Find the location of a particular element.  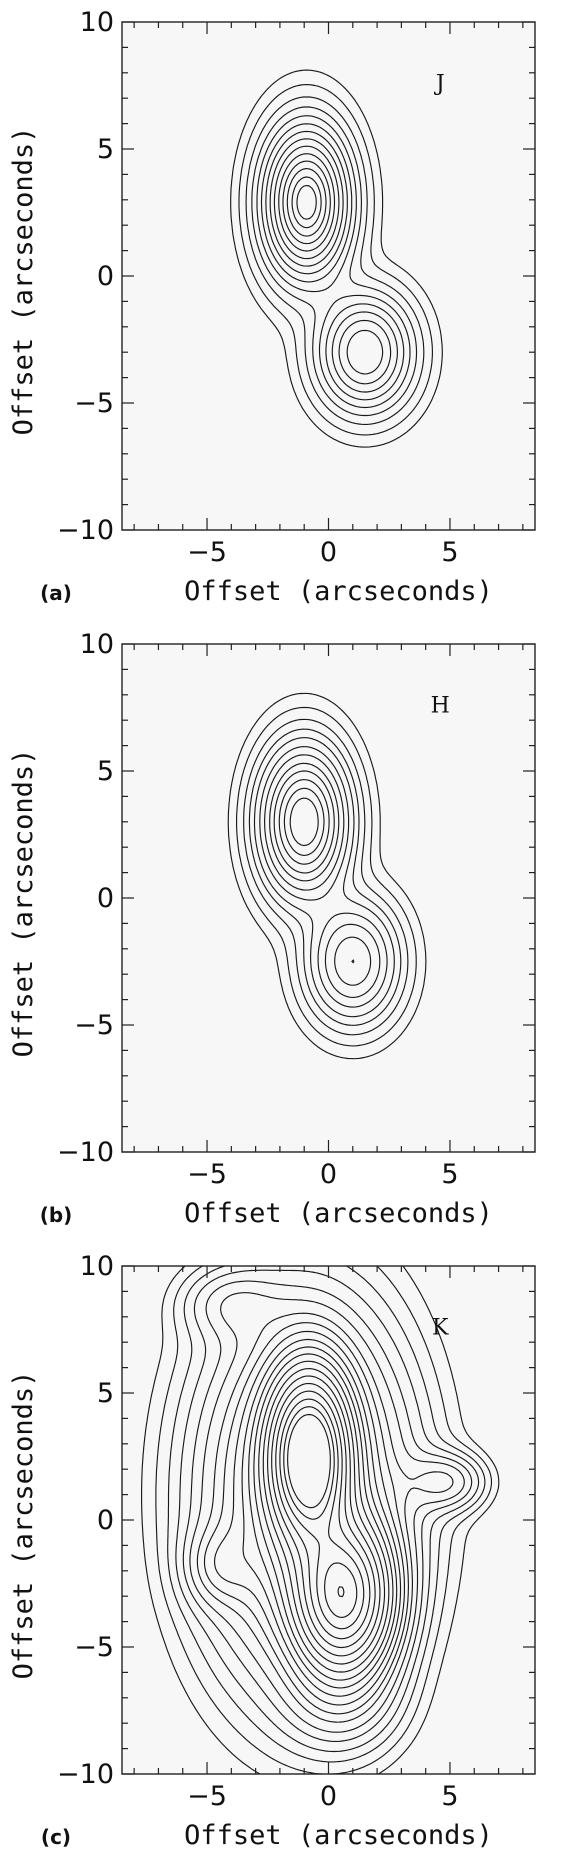

x-tick-label-a: 0 is located at coordinates (328, 552).